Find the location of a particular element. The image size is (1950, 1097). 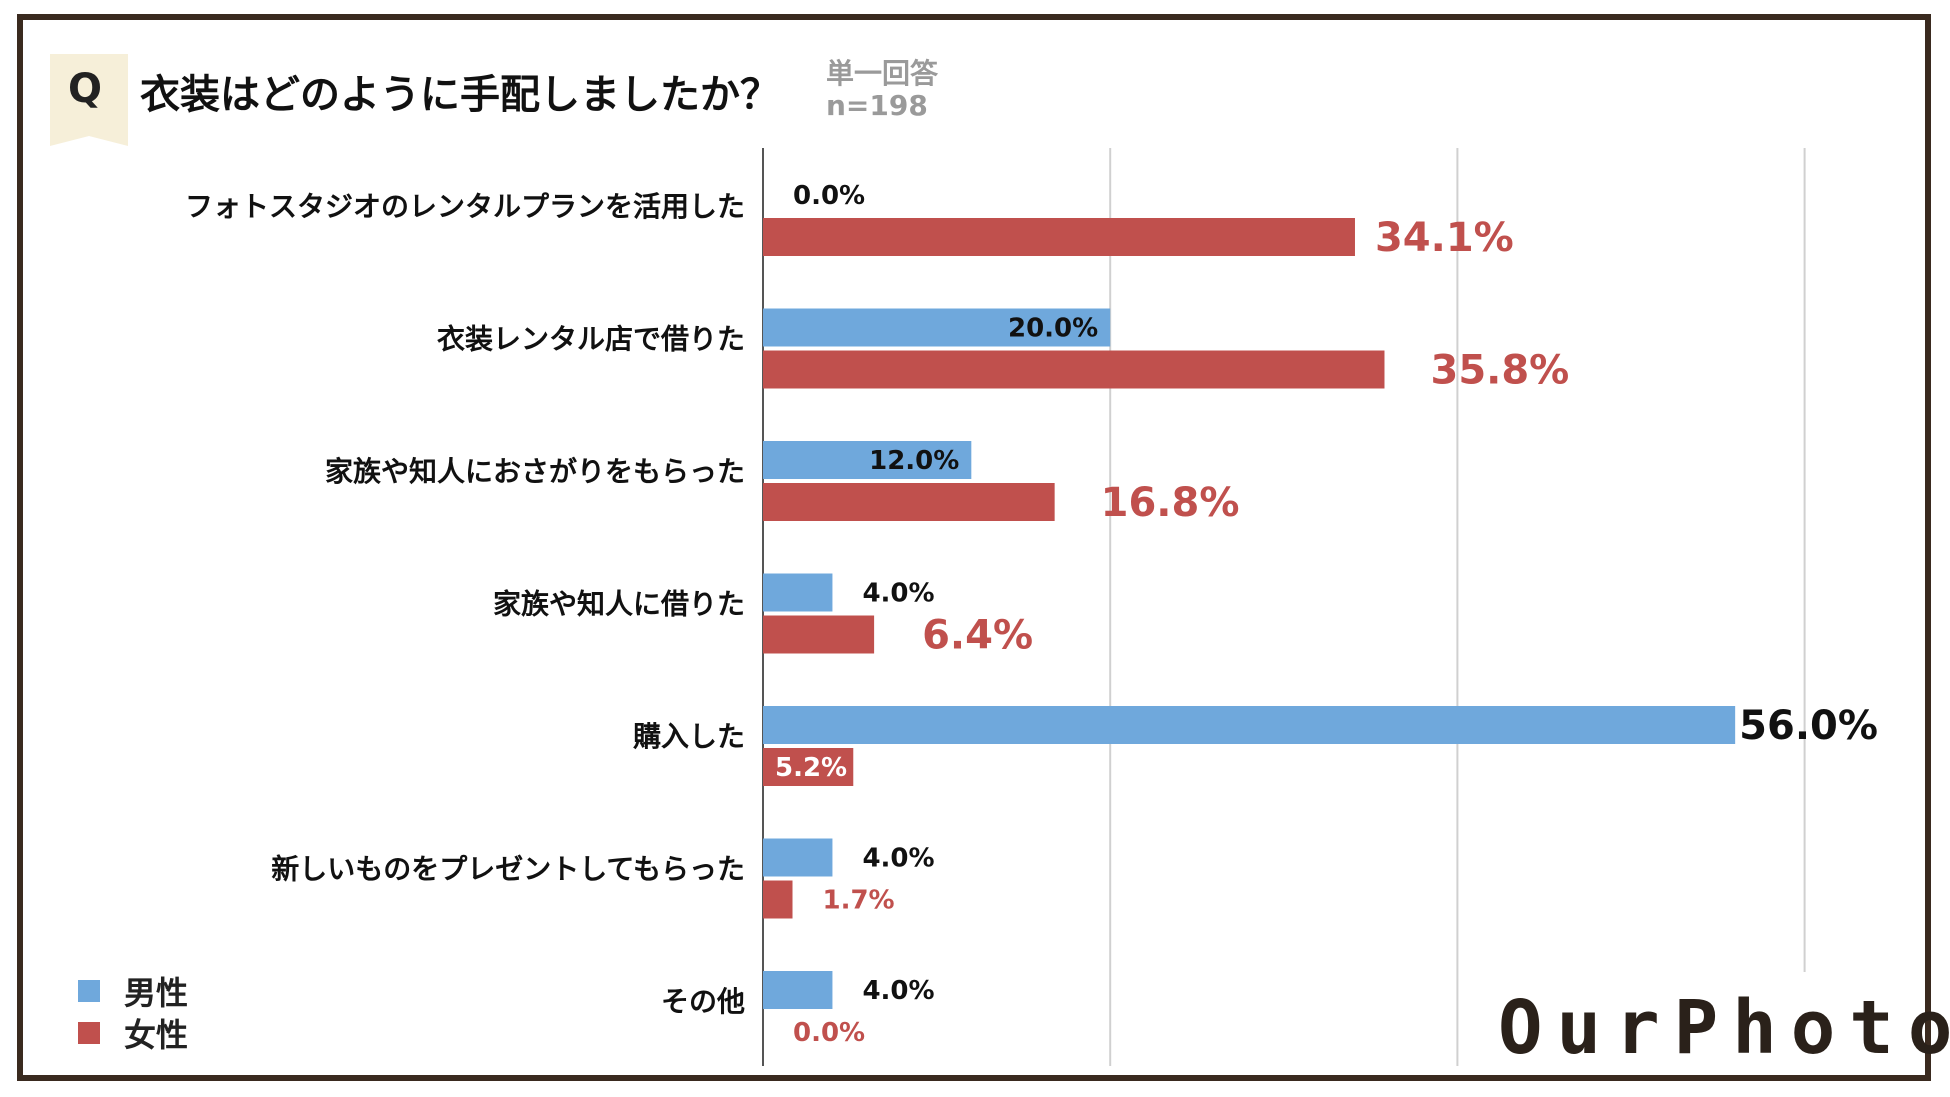

category-label: 家族や知人に借りた is located at coordinates (619, 604).